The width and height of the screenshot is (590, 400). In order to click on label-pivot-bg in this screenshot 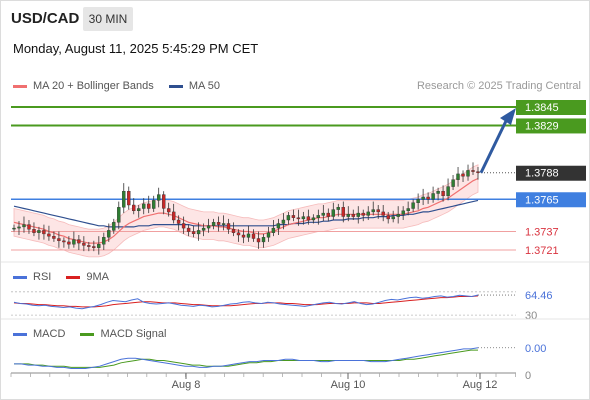, I will do `click(551, 200)`.